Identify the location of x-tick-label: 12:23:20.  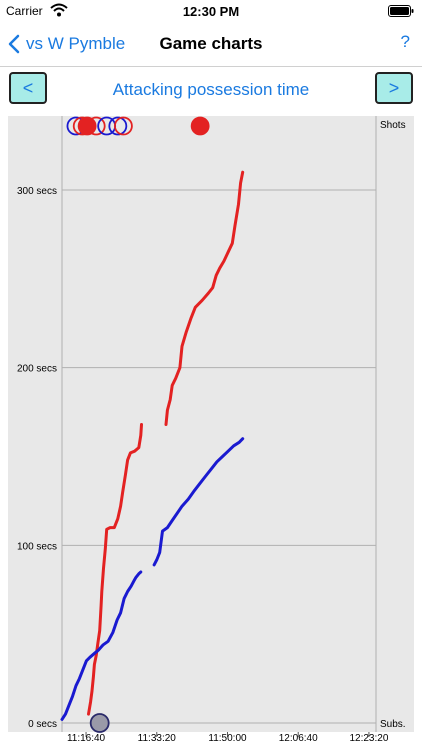
(368, 738).